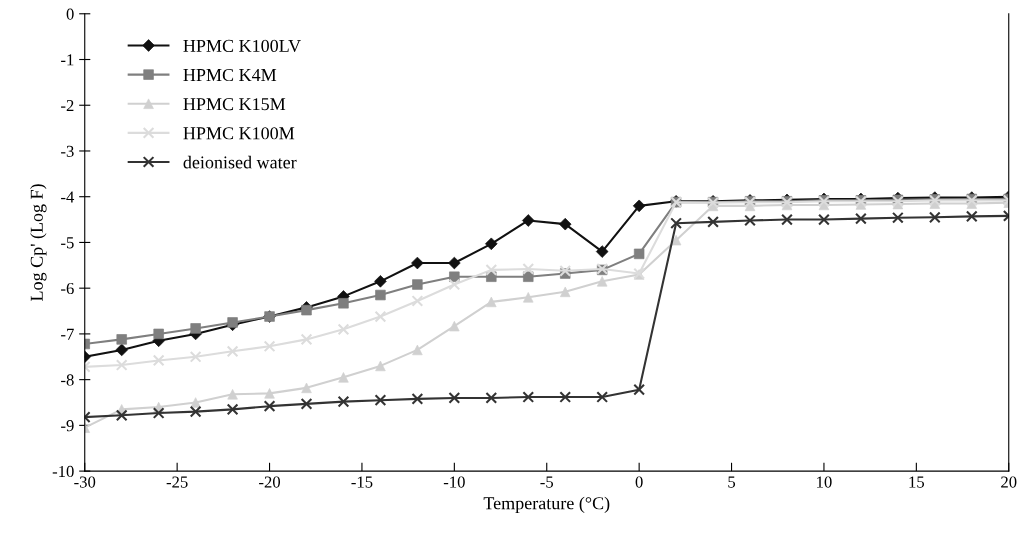 The height and width of the screenshot is (551, 1021). I want to click on x-tick-label: 15, so click(917, 482).